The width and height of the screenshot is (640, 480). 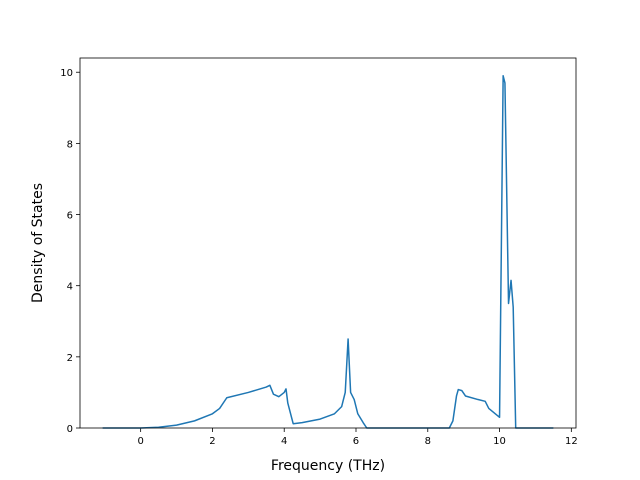 What do you see at coordinates (38, 243) in the screenshot?
I see `y-axis-label: Density of States` at bounding box center [38, 243].